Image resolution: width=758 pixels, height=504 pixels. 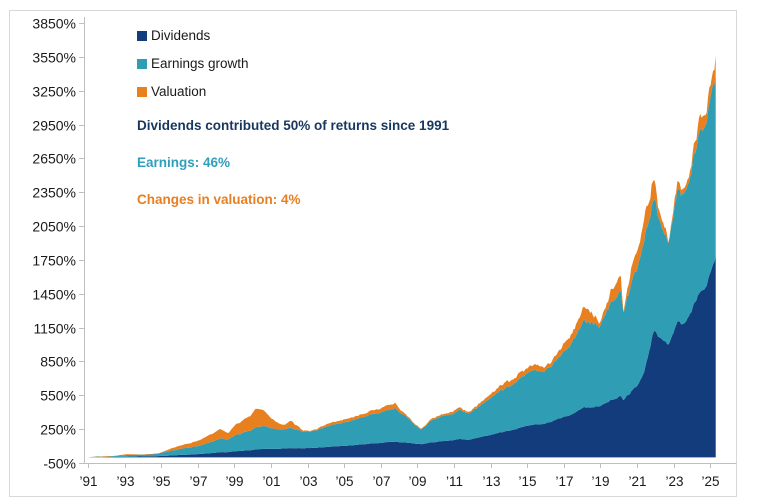 I want to click on y-tick-label: 550%, so click(x=58, y=396).